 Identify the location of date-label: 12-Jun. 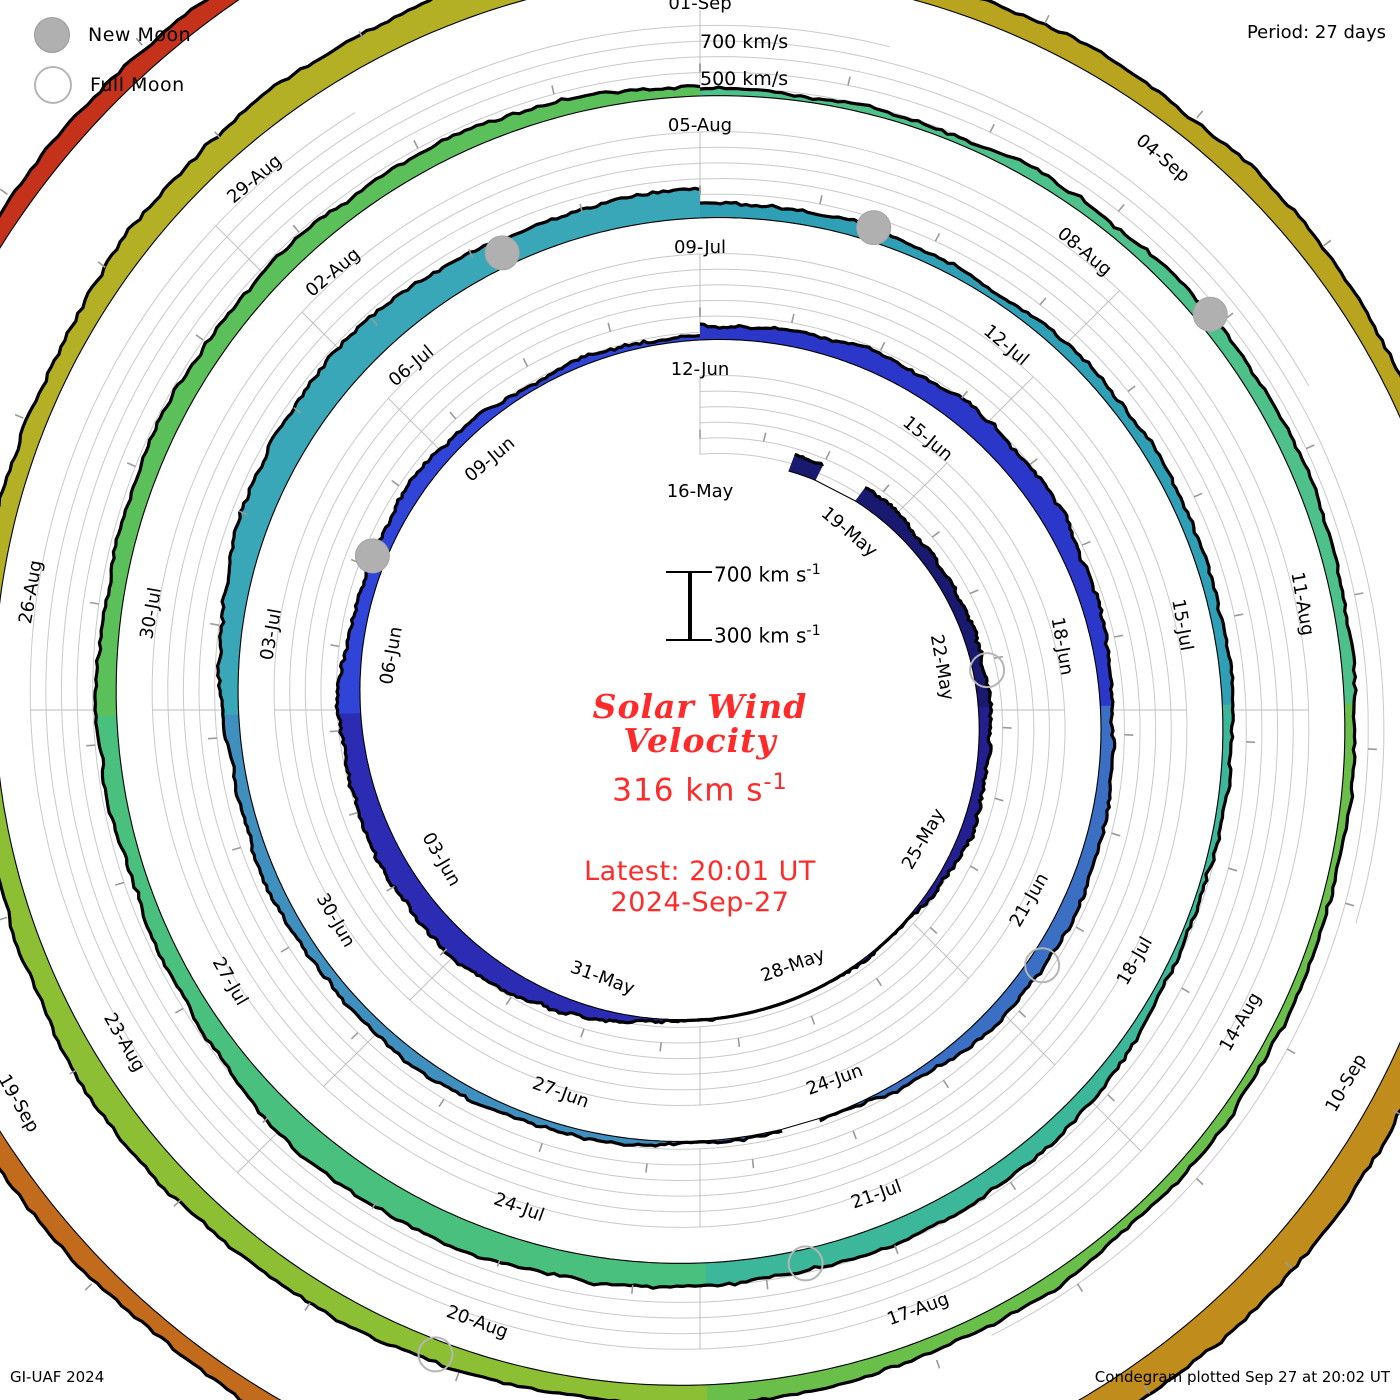
(700, 369).